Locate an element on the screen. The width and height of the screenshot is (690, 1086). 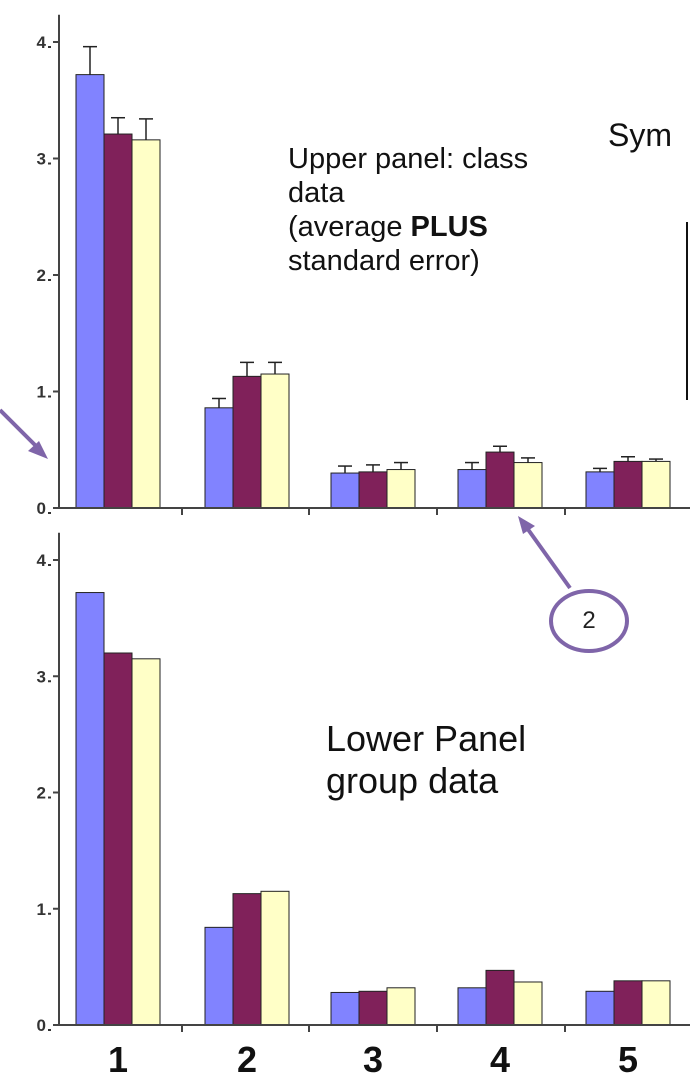
upper-note-line-3-prefix: (average is located at coordinates (349, 227).